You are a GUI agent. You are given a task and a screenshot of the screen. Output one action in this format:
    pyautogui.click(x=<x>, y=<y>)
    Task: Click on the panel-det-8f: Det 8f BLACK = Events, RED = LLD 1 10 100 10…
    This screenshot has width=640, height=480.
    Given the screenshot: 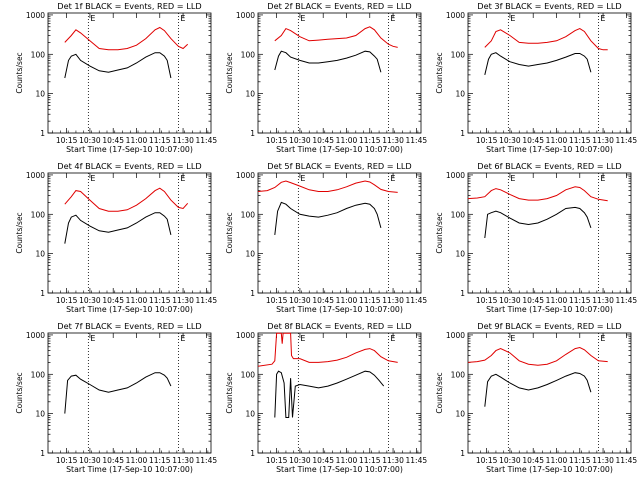 What is the action you would take?
    pyautogui.click(x=326, y=397)
    